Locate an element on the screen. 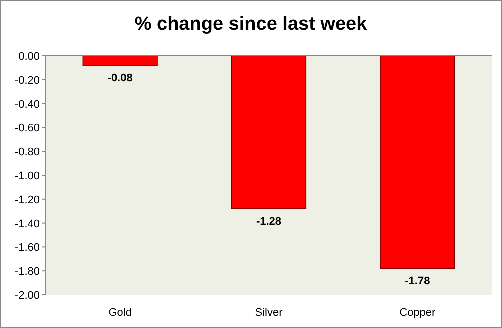 Image resolution: width=502 pixels, height=328 pixels. y-tick-label: -0.80 is located at coordinates (27, 152).